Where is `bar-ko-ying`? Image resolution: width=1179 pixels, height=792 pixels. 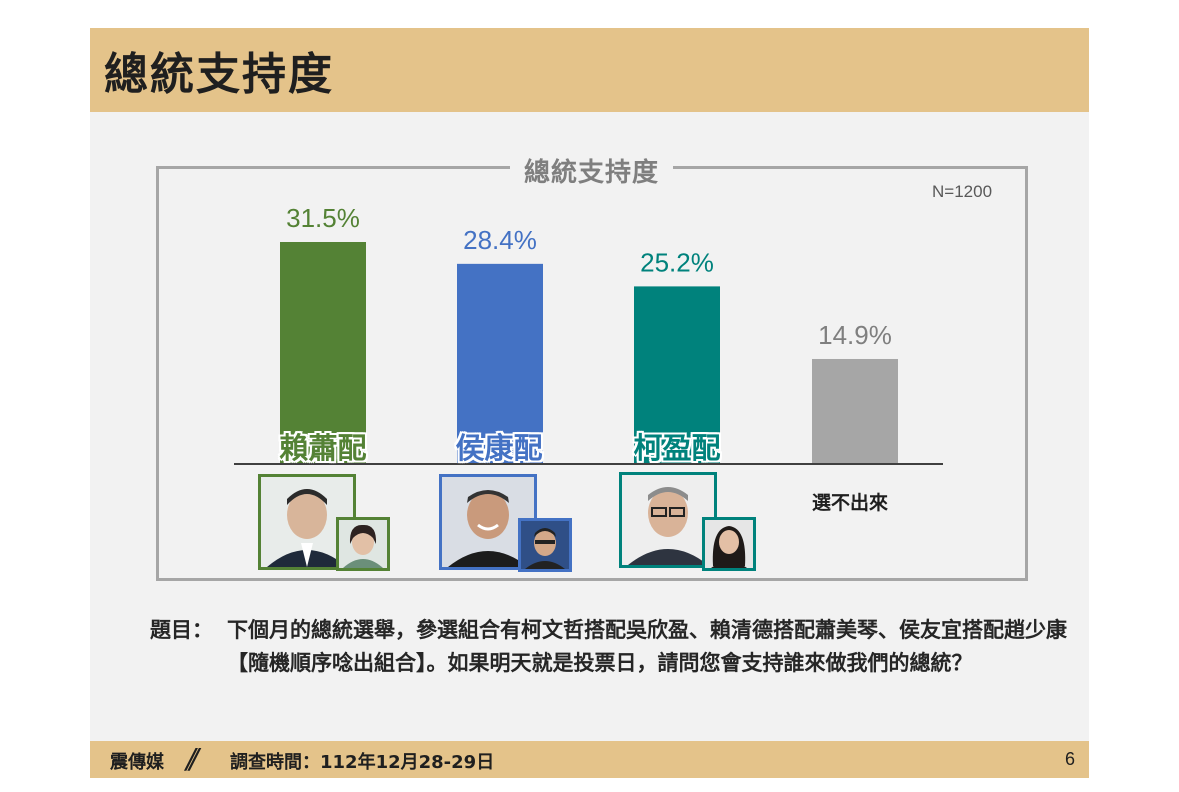
bar-ko-ying is located at coordinates (677, 375).